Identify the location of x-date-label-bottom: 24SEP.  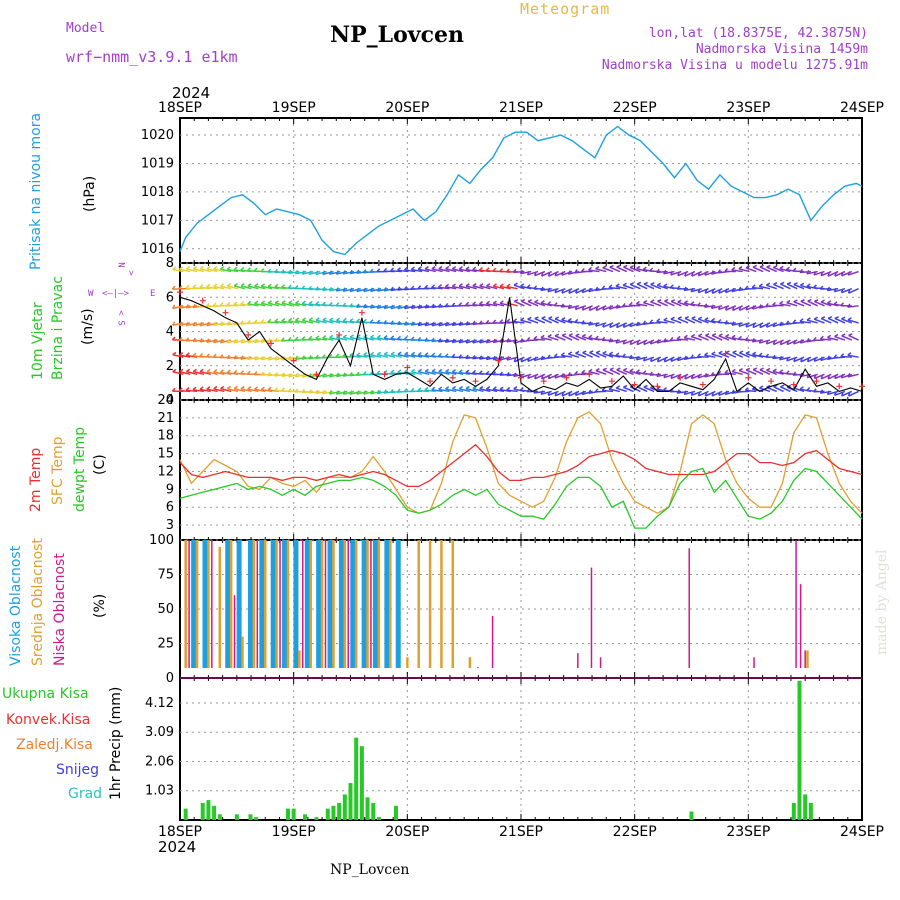
(862, 832).